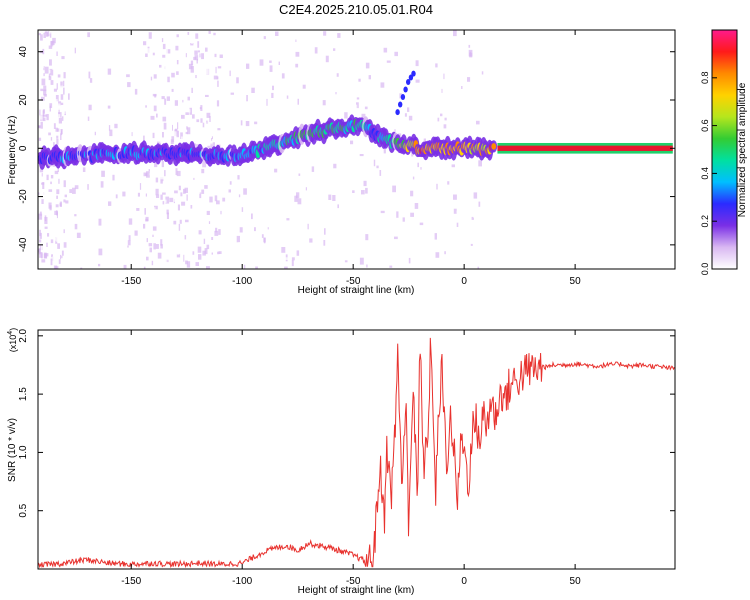 This screenshot has height=600, width=750. Describe the element at coordinates (12, 450) in the screenshot. I see `snr-y-label: SNR (10 * v/v)` at that location.